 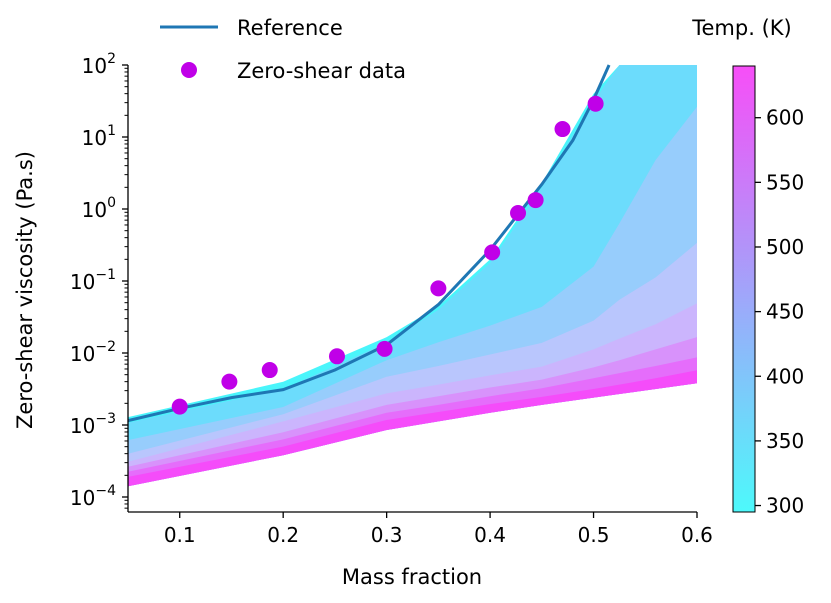 I want to click on y-tick-label: 10⁻², so click(x=93, y=352).